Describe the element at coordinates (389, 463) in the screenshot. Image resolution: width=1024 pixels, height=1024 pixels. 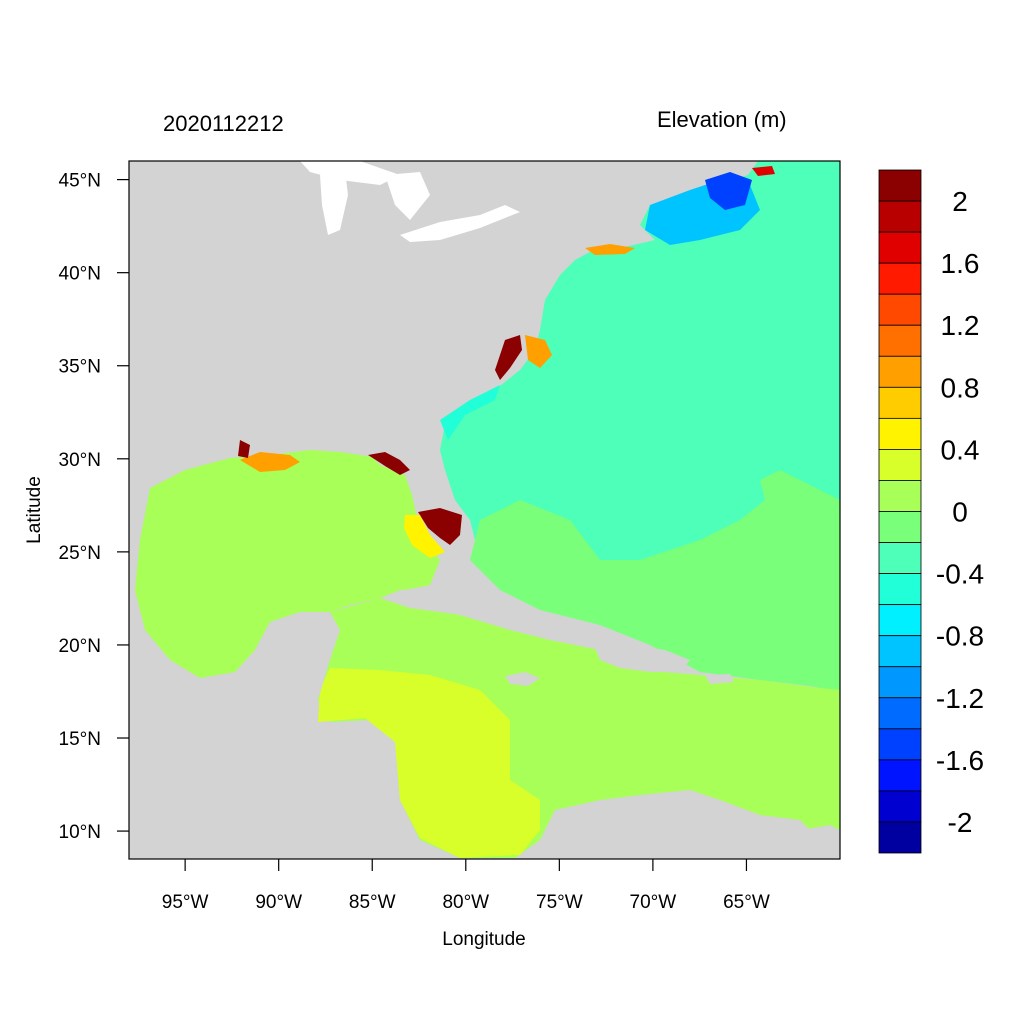
I see `north-florida-surge-patch` at that location.